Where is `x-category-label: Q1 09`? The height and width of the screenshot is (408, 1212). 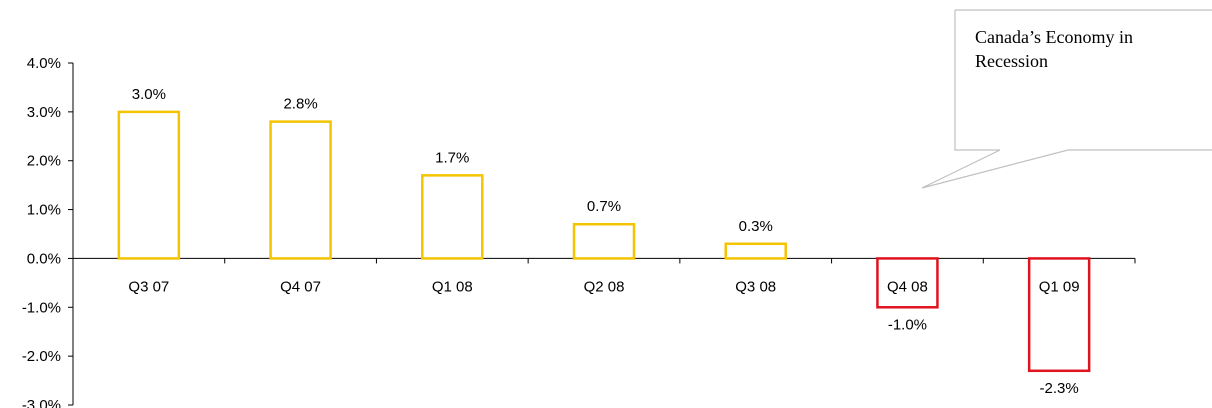
x-category-label: Q1 09 is located at coordinates (1059, 286).